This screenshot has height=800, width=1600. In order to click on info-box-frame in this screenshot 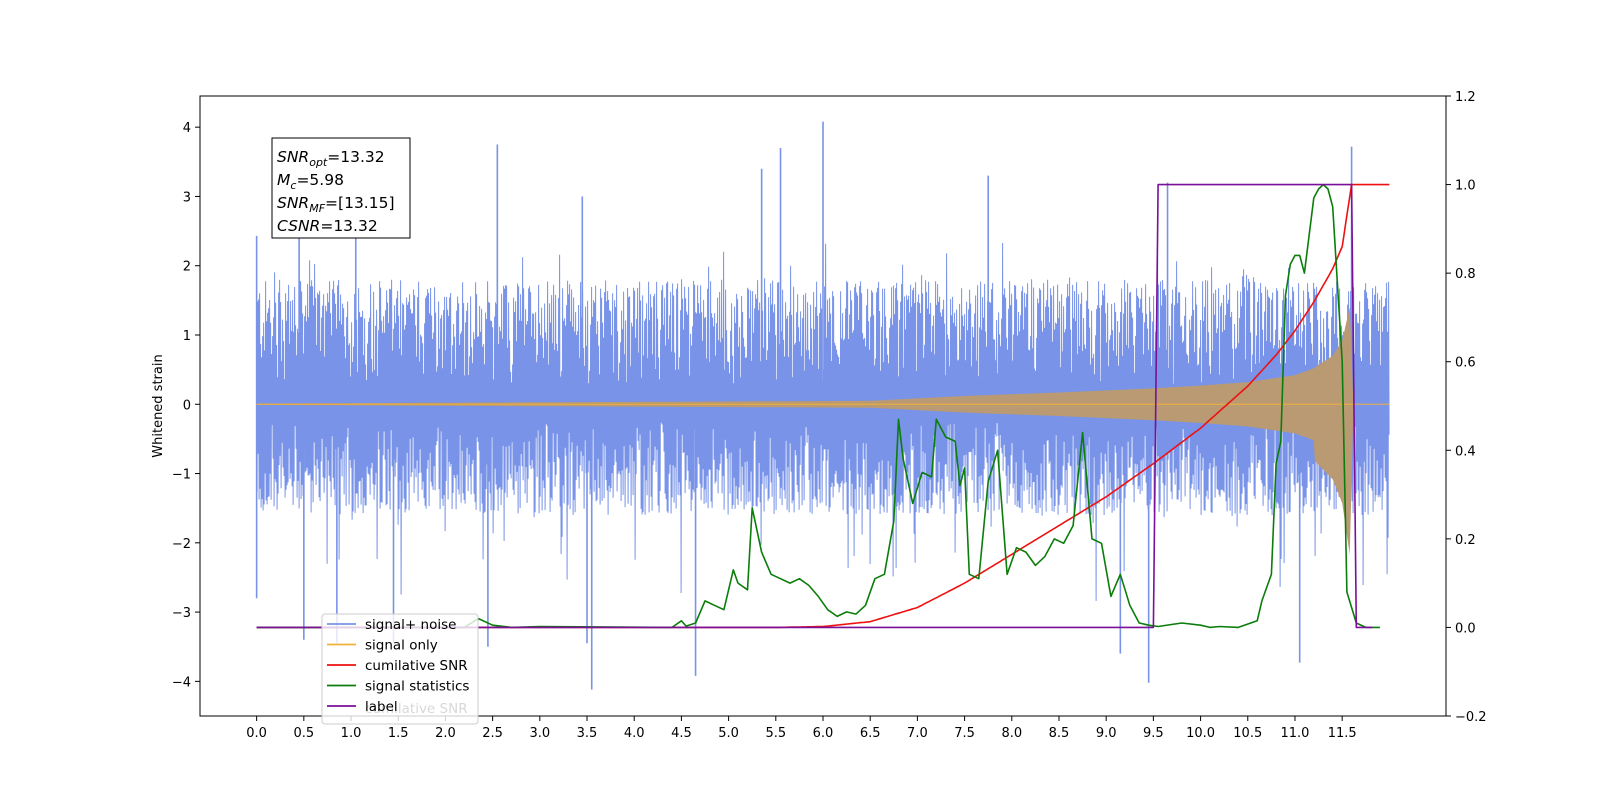, I will do `click(341, 188)`.